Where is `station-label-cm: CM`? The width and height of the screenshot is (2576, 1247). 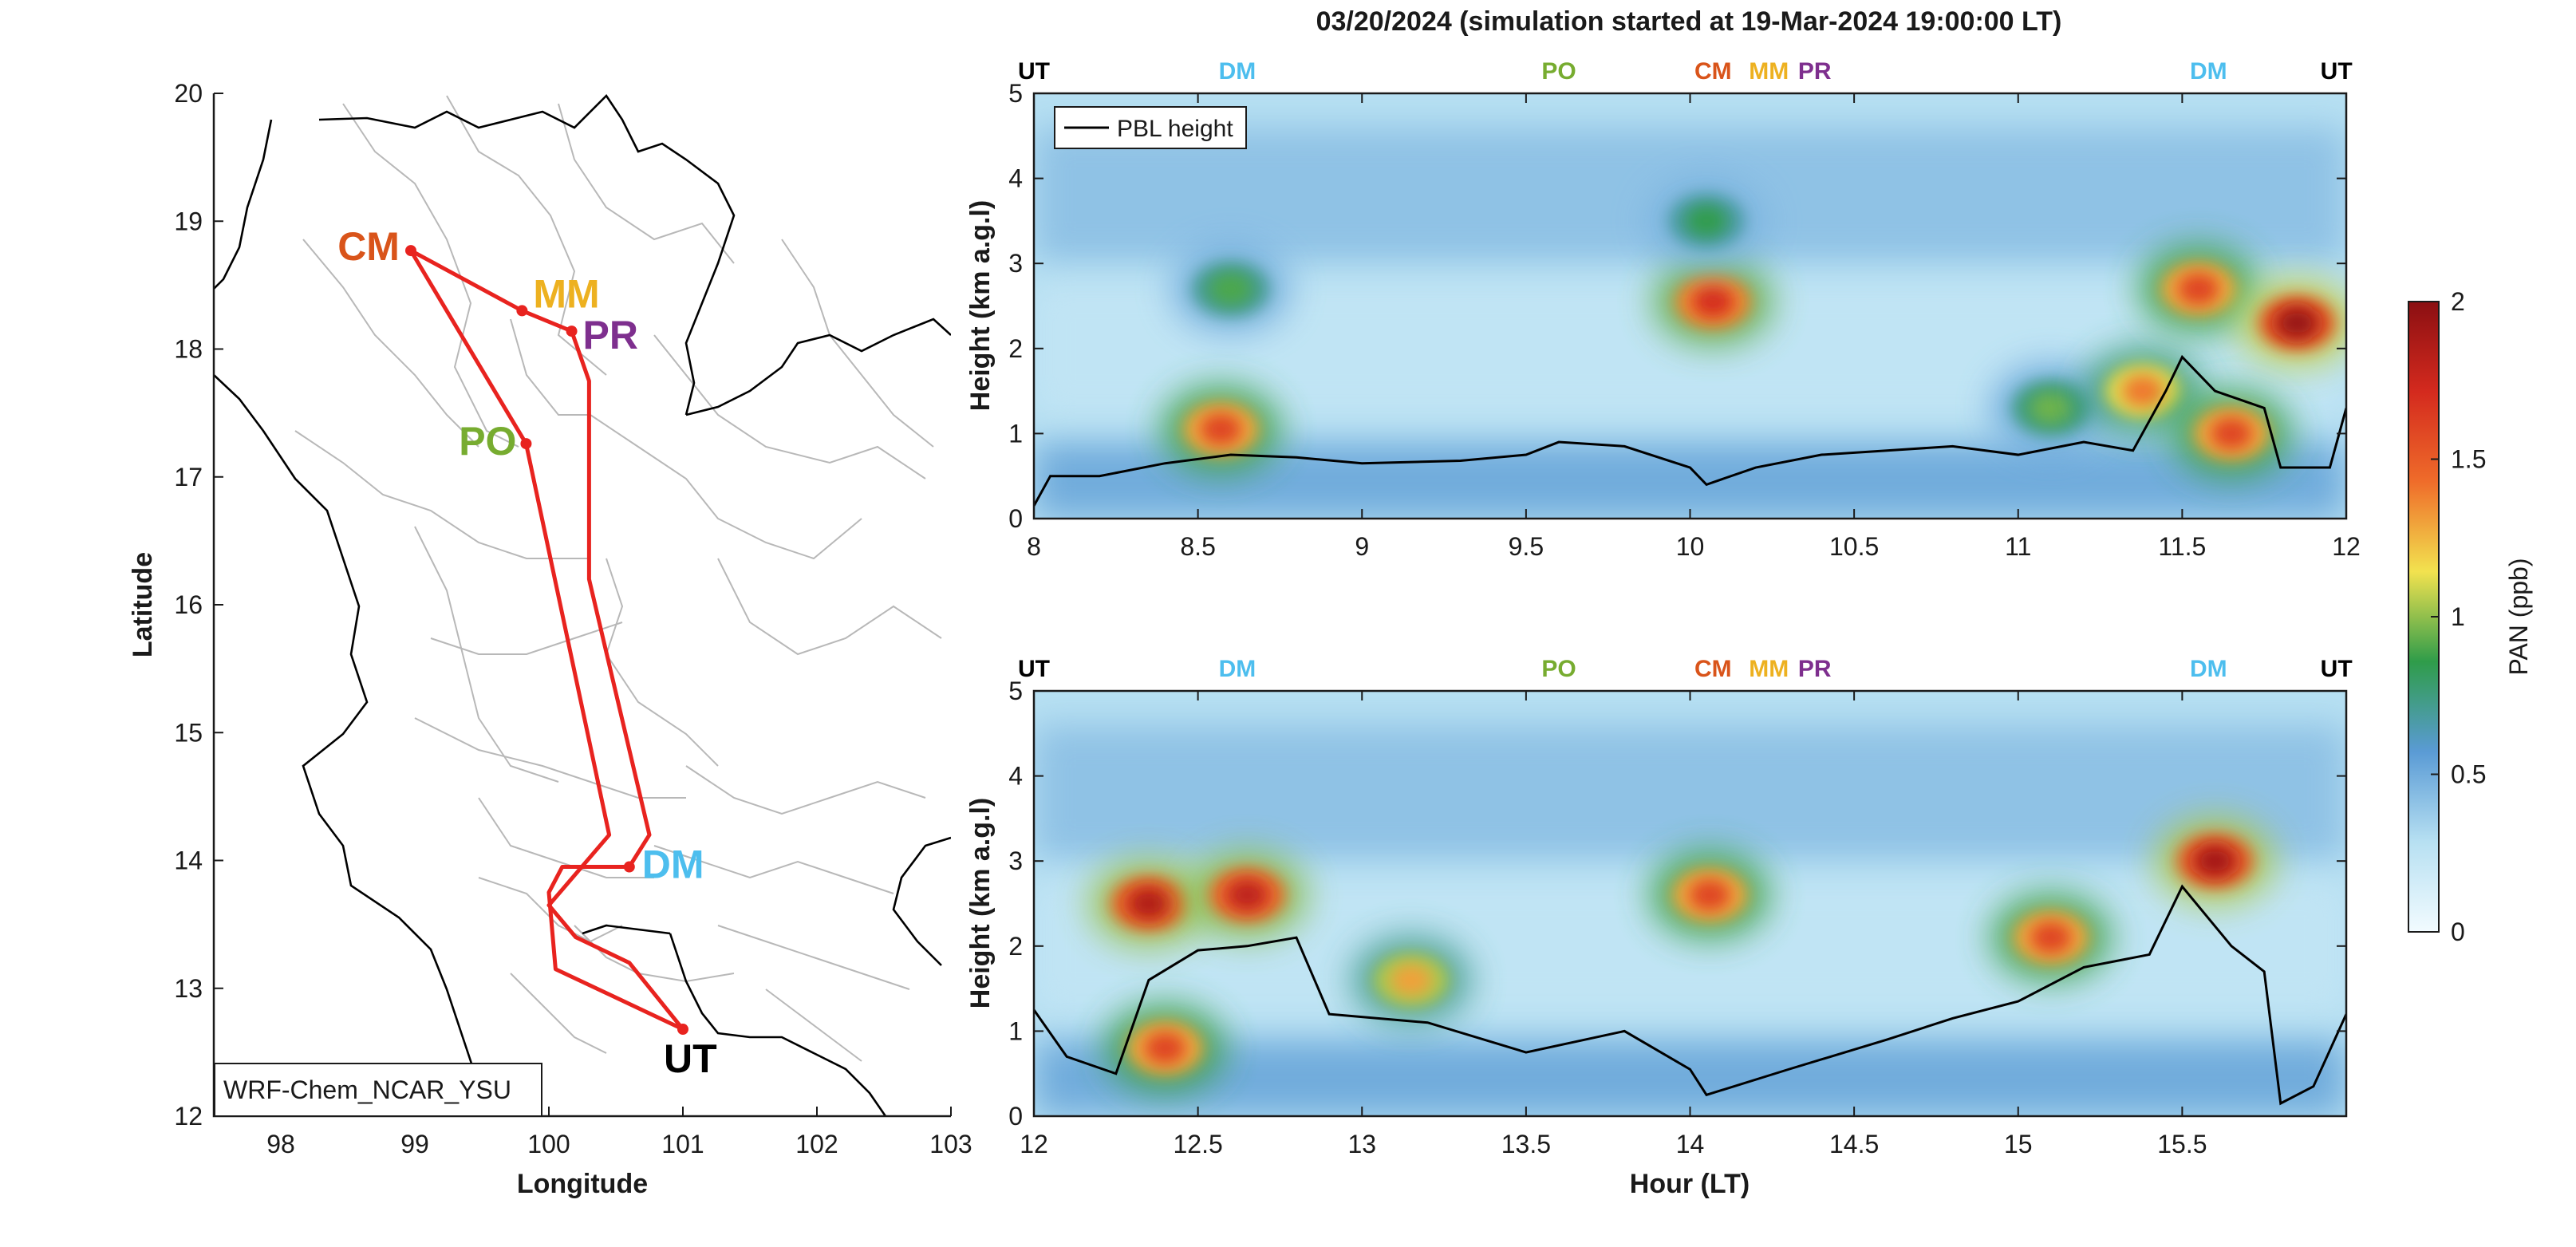 station-label-cm: CM is located at coordinates (368, 247).